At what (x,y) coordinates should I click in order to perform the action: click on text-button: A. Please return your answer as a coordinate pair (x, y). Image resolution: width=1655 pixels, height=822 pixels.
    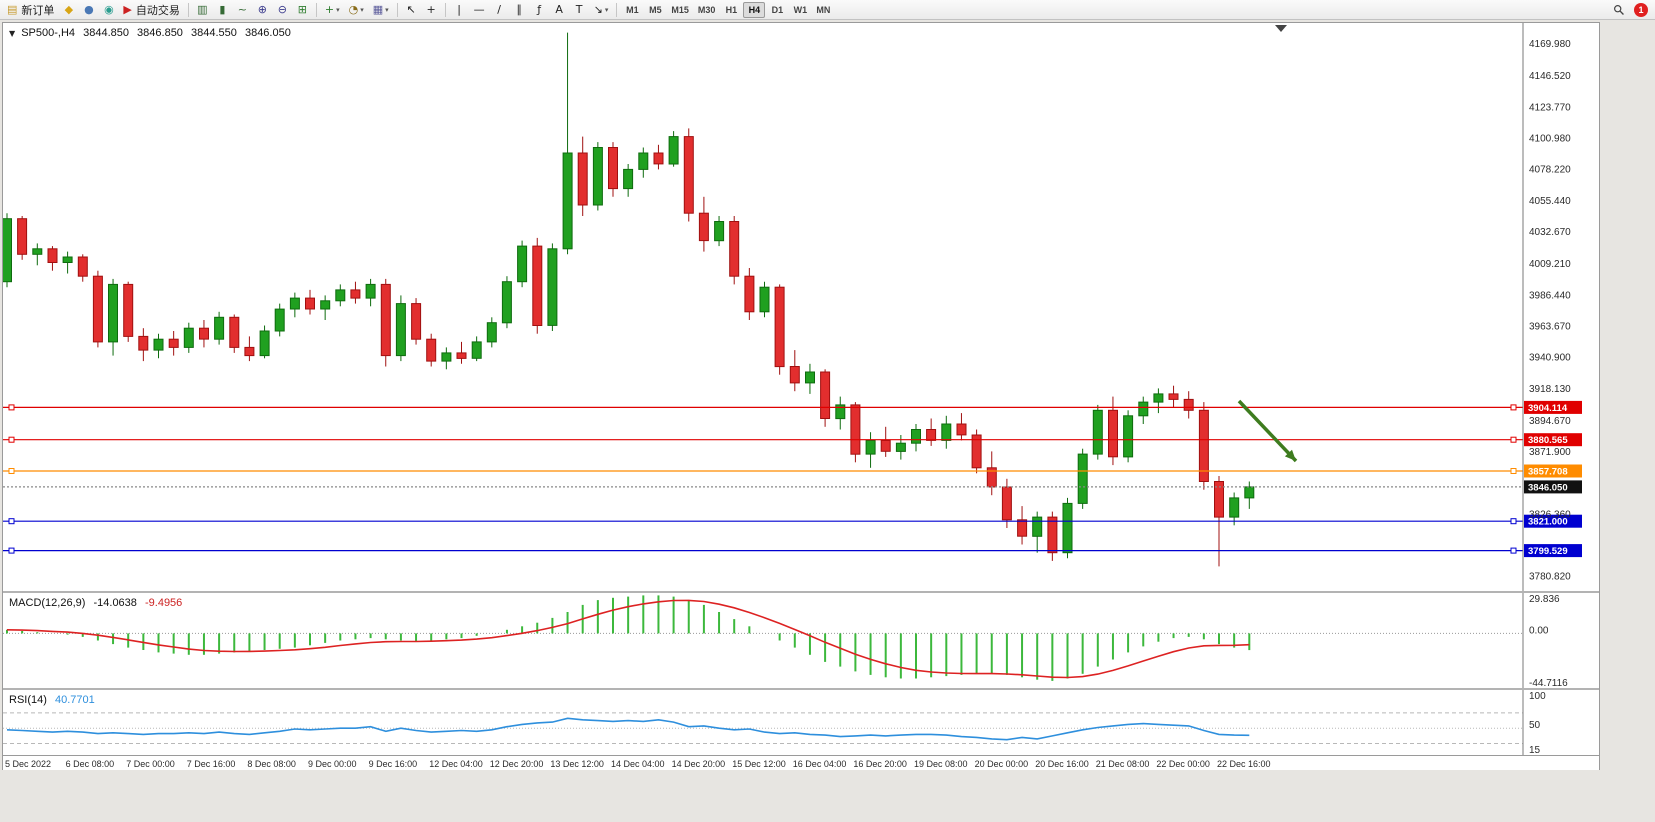
    Looking at the image, I should click on (559, 9).